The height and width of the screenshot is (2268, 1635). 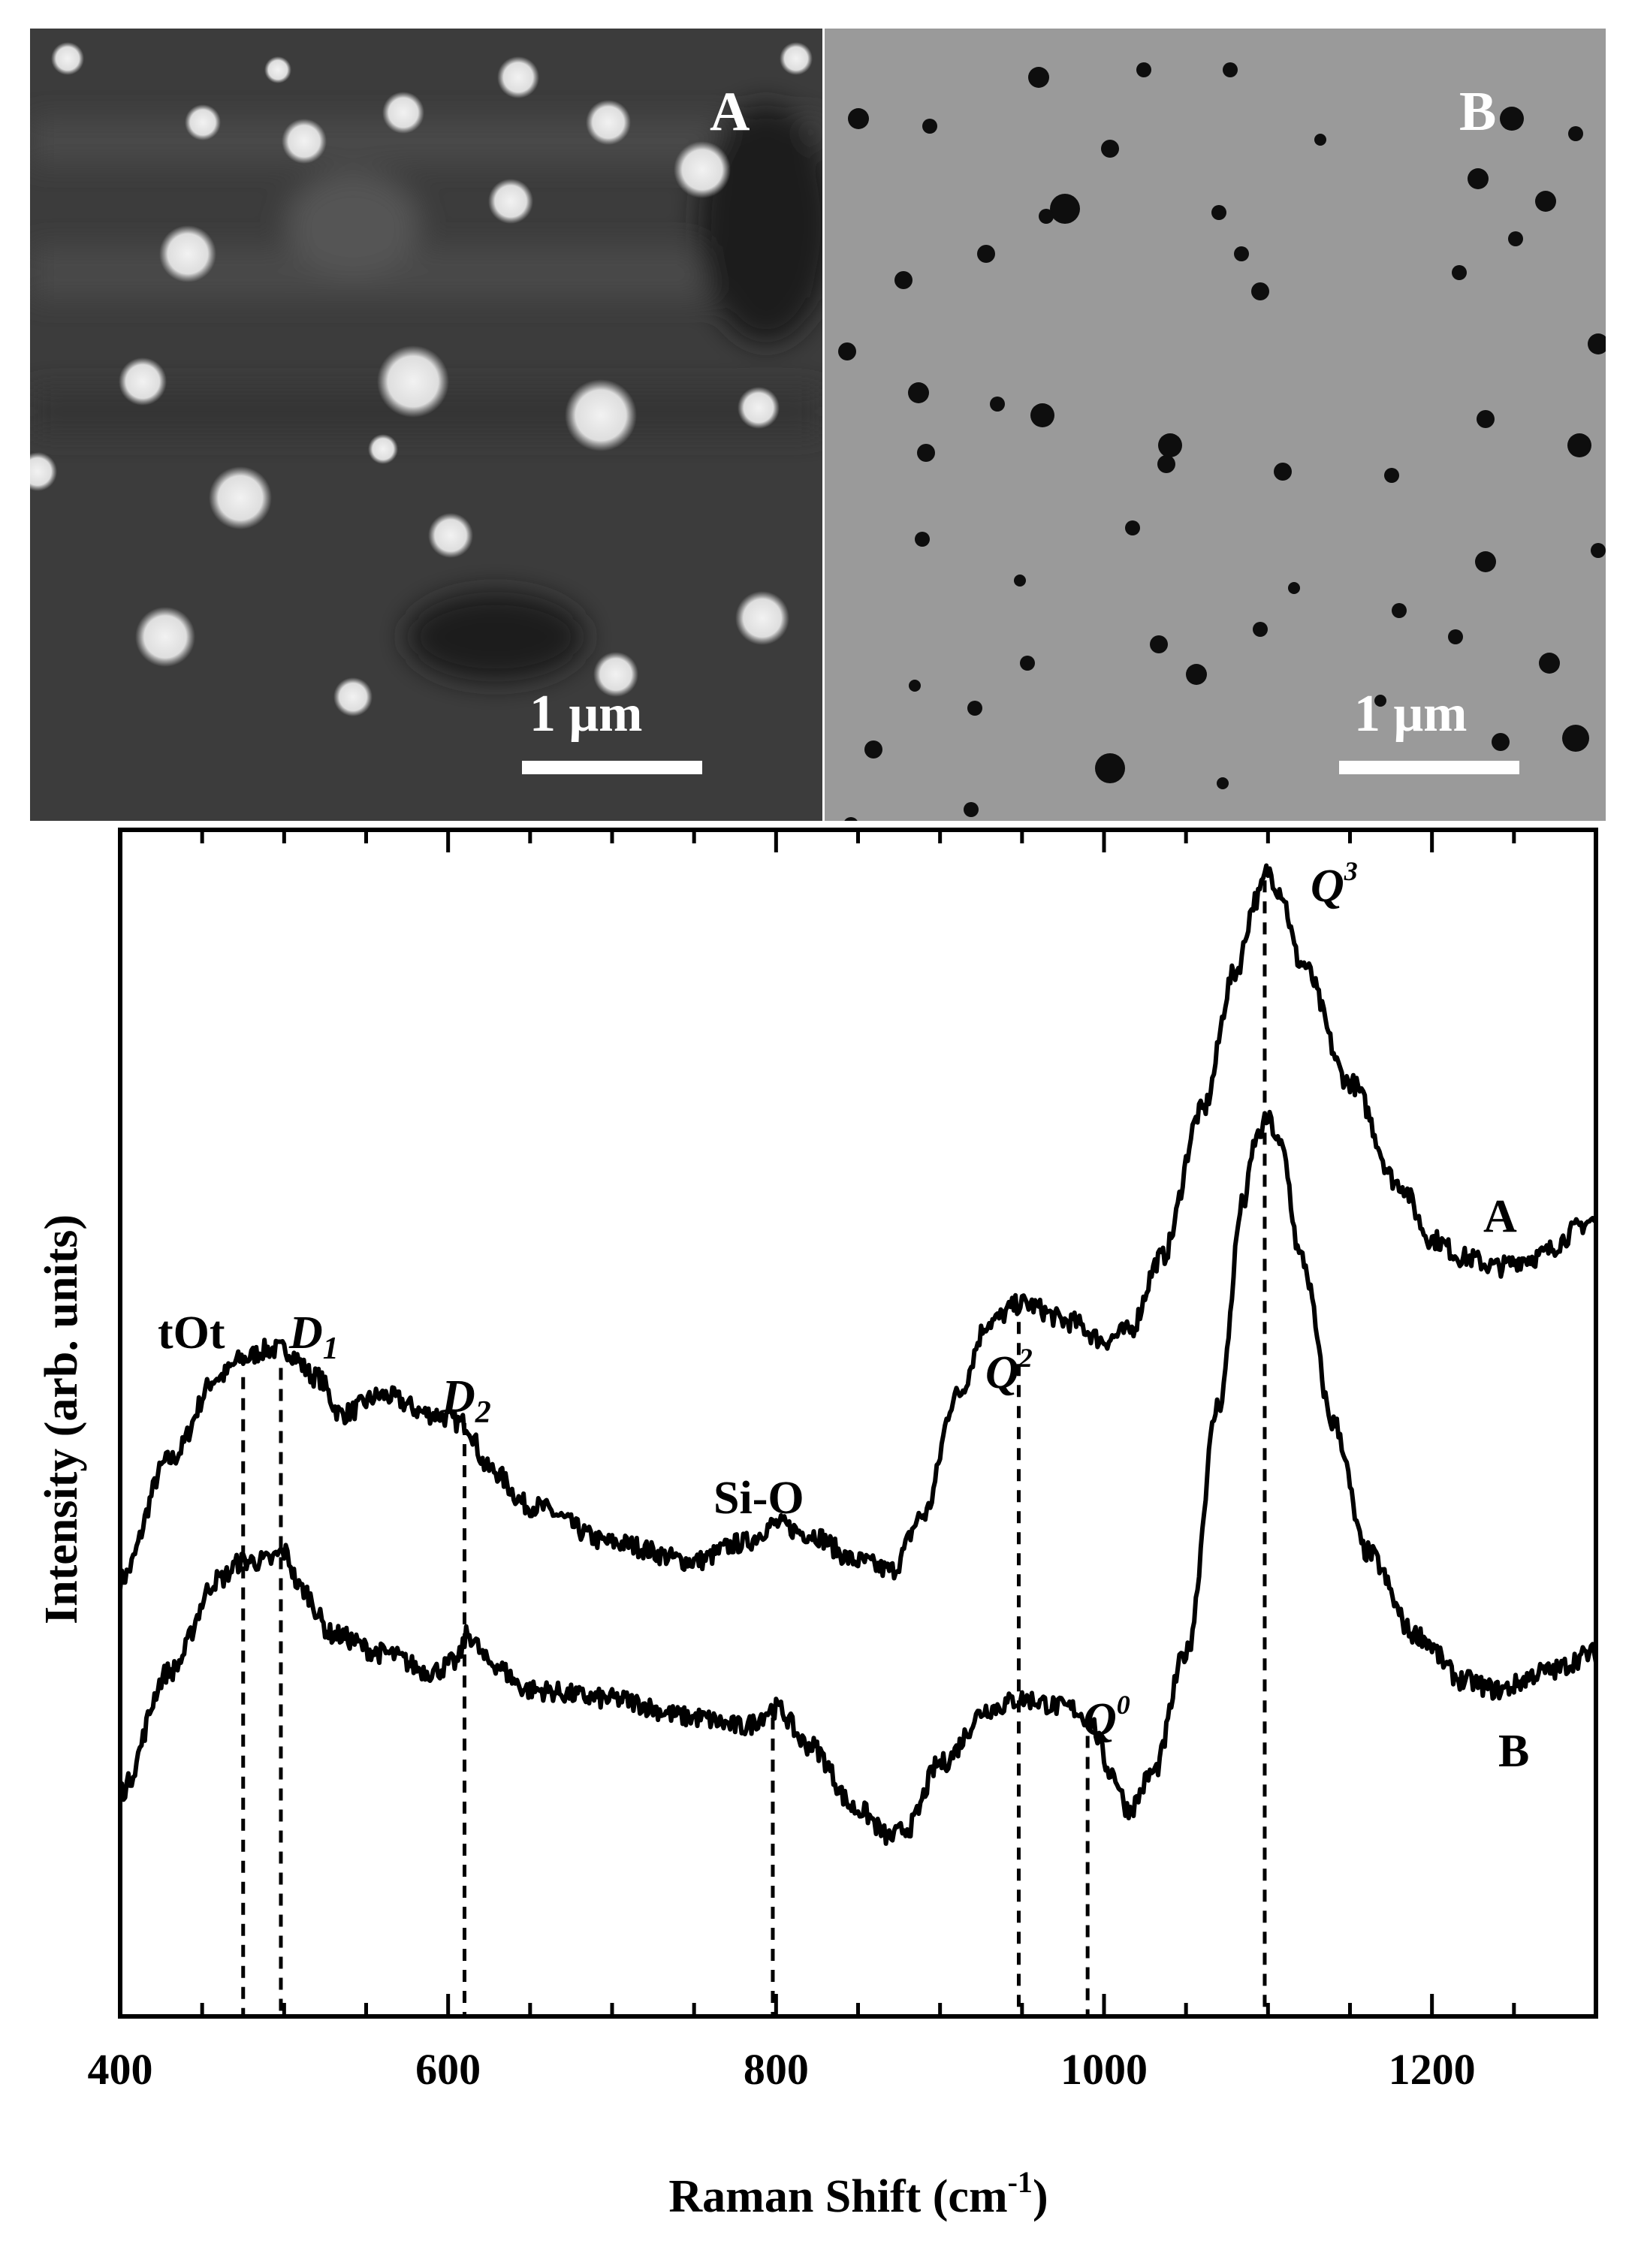 I want to click on x-tick-labels: 400 600 800 1000 1200, so click(x=782, y=2069).